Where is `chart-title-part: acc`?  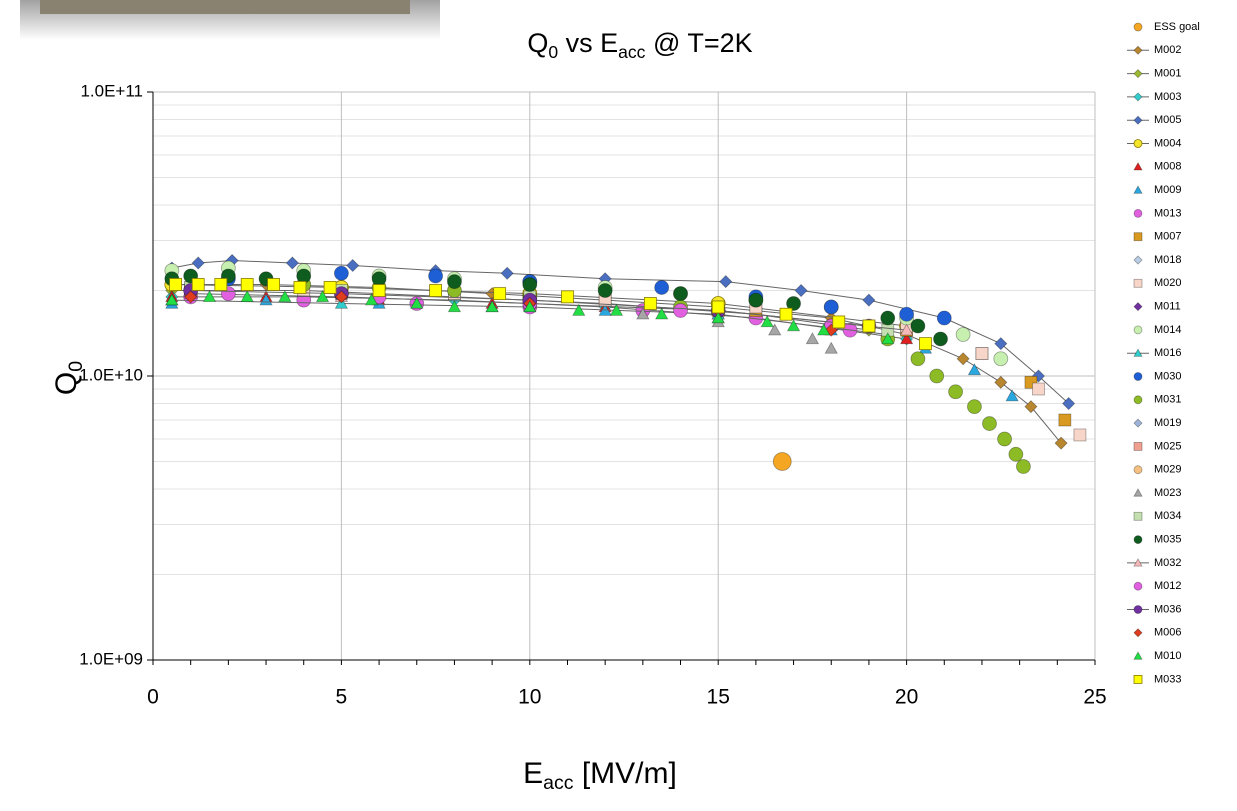
chart-title-part: acc is located at coordinates (632, 52).